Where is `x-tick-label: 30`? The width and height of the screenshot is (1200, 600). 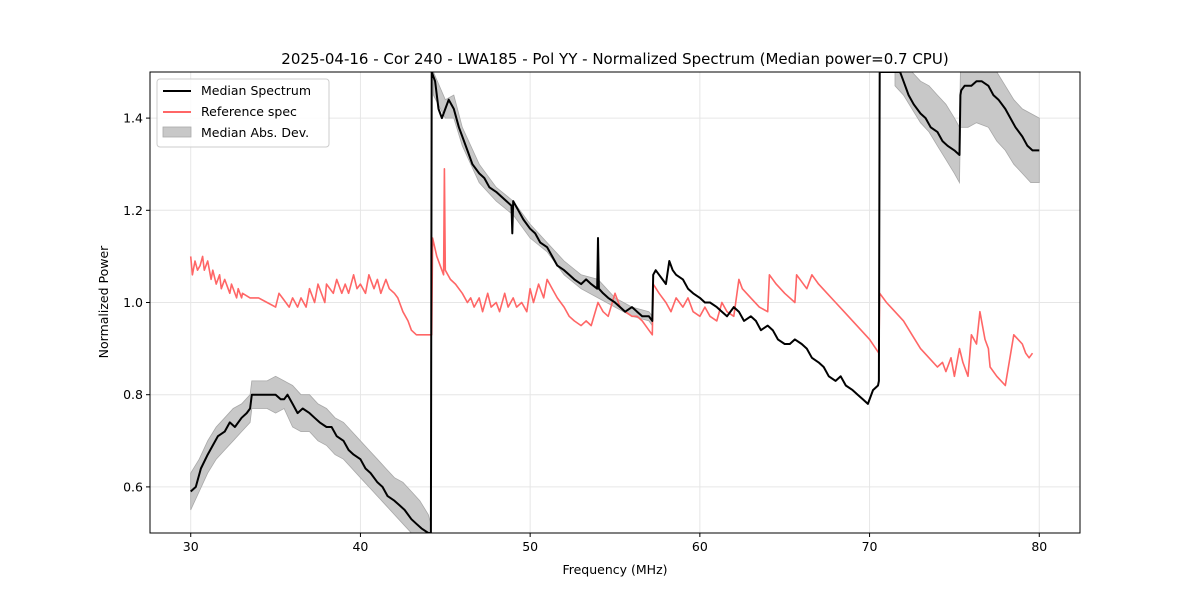 x-tick-label: 30 is located at coordinates (191, 546).